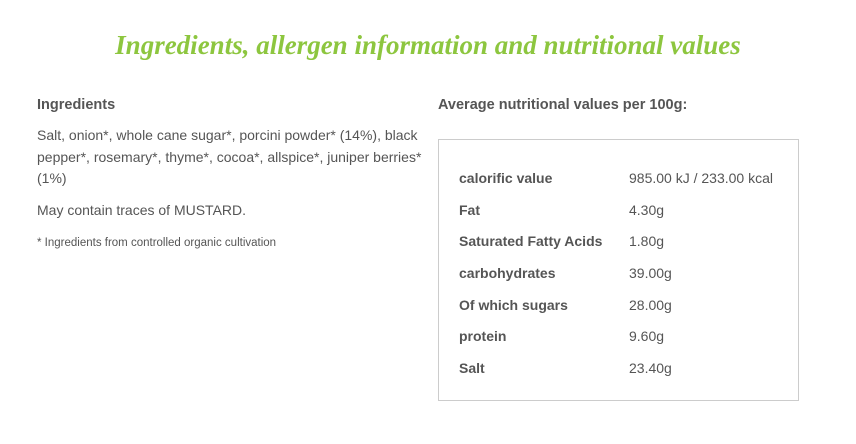 The height and width of the screenshot is (444, 856). I want to click on nutrient-value: 1.80g, so click(647, 241).